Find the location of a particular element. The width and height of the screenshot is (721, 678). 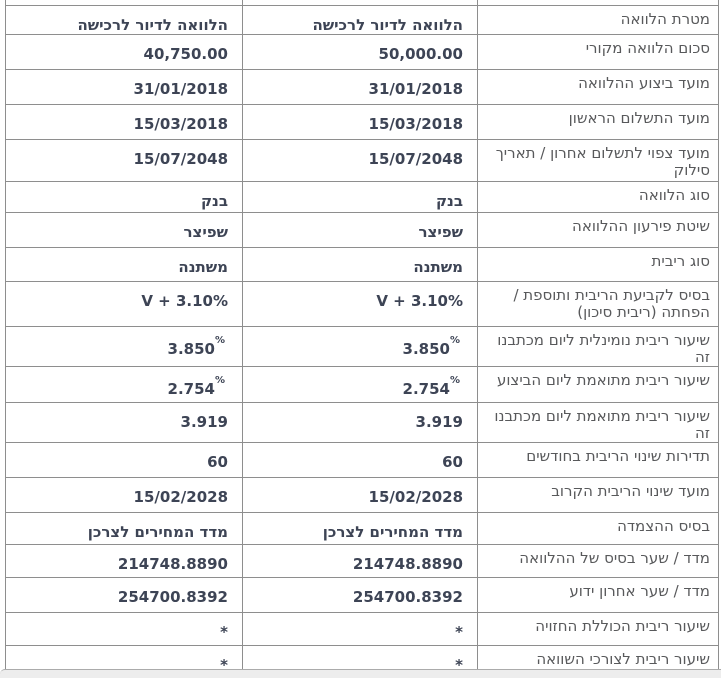

table-row: סכום הלוואה מקורי 50,000.00 40,750.00 is located at coordinates (362, 52).